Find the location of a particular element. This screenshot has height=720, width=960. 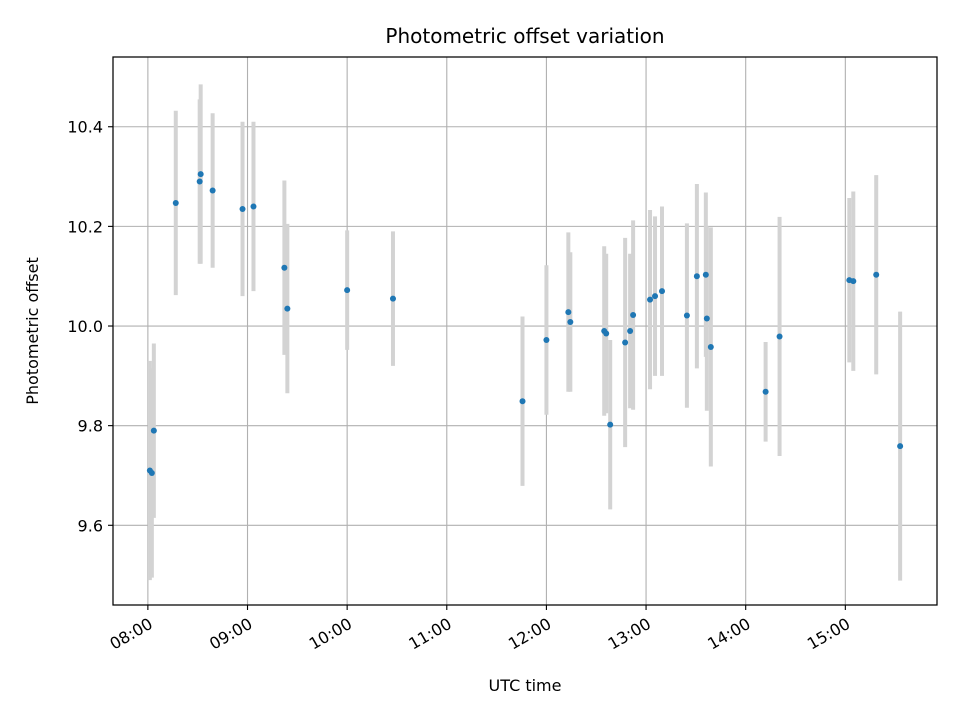

y-tick-label: 10.0 is located at coordinates (85, 326).